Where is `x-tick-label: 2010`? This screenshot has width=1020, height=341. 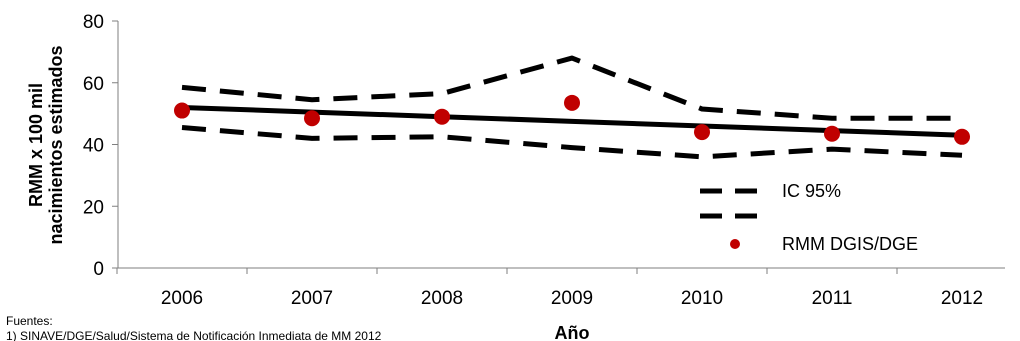 x-tick-label: 2010 is located at coordinates (702, 298).